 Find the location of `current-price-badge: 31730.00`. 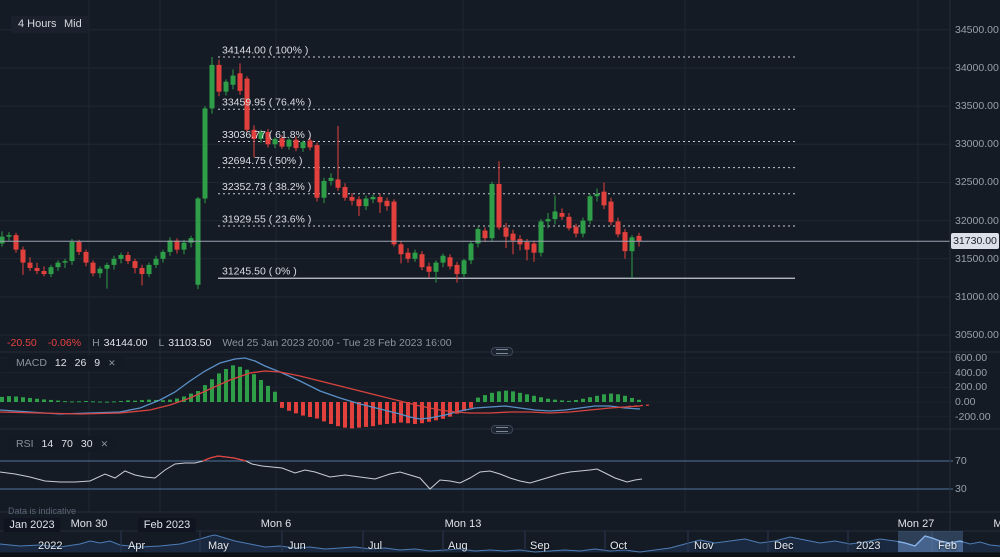

current-price-badge: 31730.00 is located at coordinates (975, 241).